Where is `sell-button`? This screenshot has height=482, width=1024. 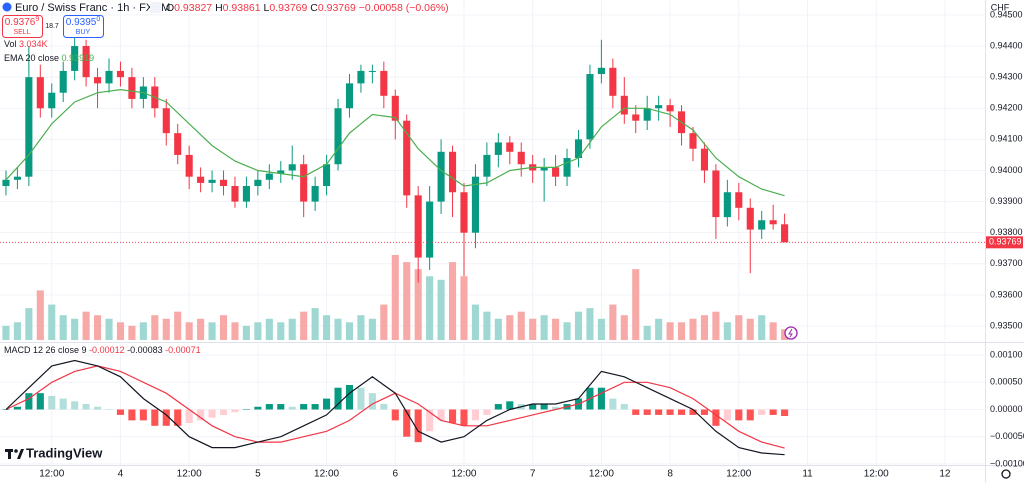
sell-button is located at coordinates (22, 26).